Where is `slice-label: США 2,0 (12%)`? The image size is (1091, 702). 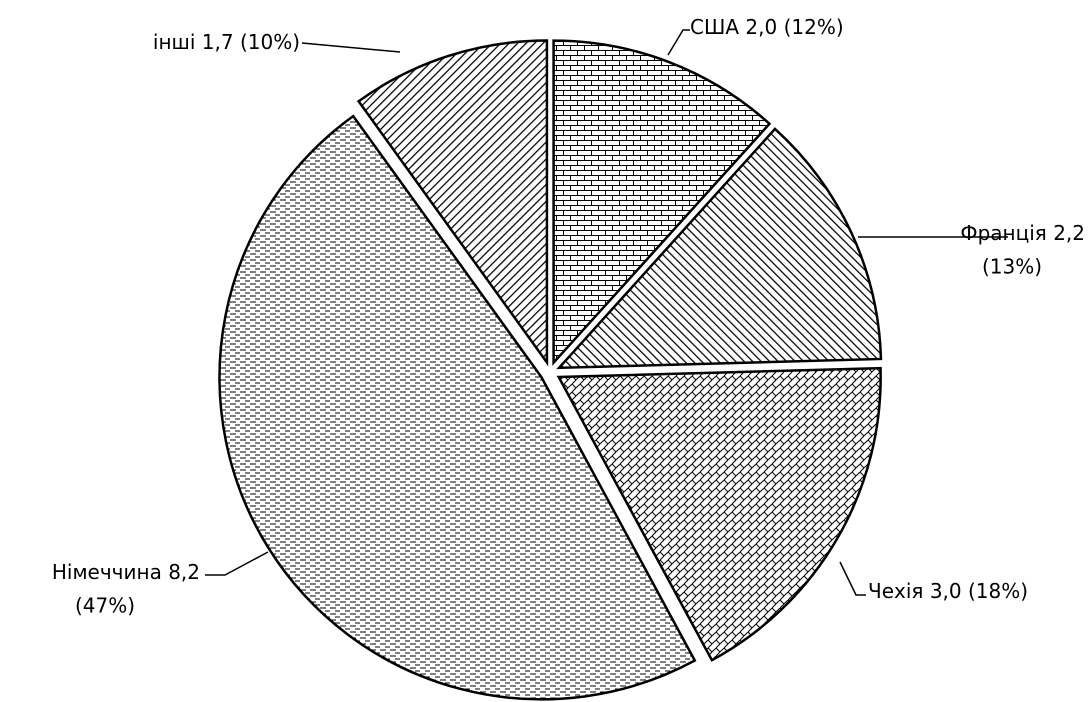
slice-label: США 2,0 (12%) is located at coordinates (767, 27).